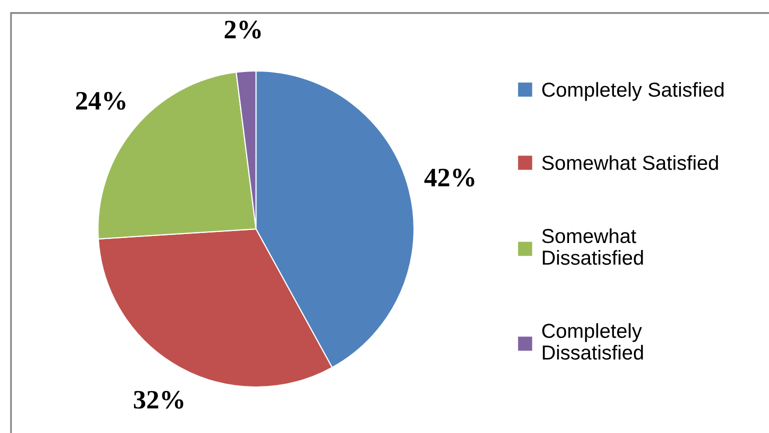 The image size is (769, 433). I want to click on data-label: 2%, so click(242, 29).